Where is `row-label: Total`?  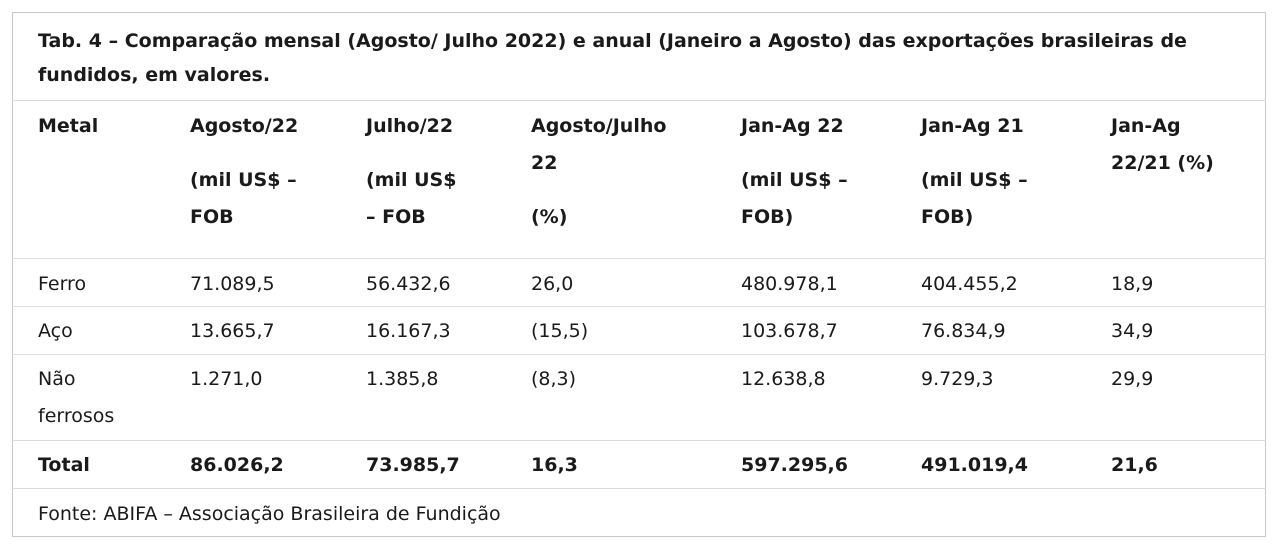
row-label: Total is located at coordinates (64, 465).